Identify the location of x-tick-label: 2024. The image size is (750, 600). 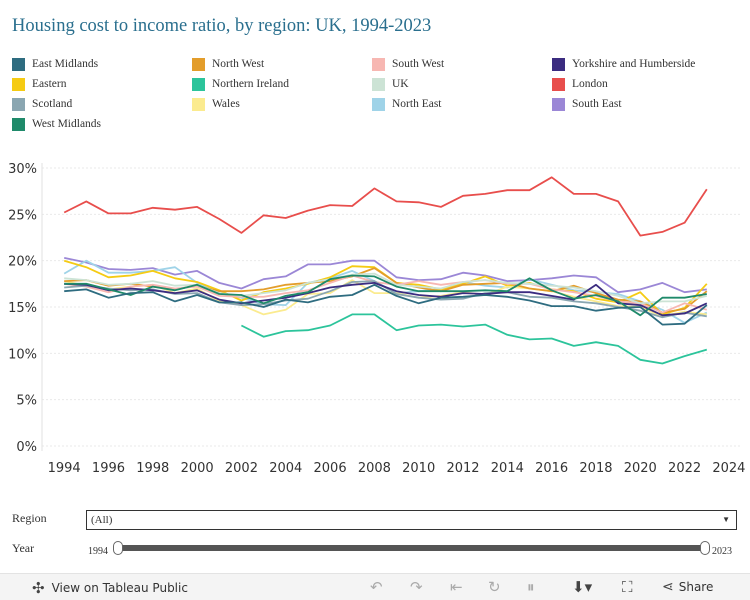
(728, 468).